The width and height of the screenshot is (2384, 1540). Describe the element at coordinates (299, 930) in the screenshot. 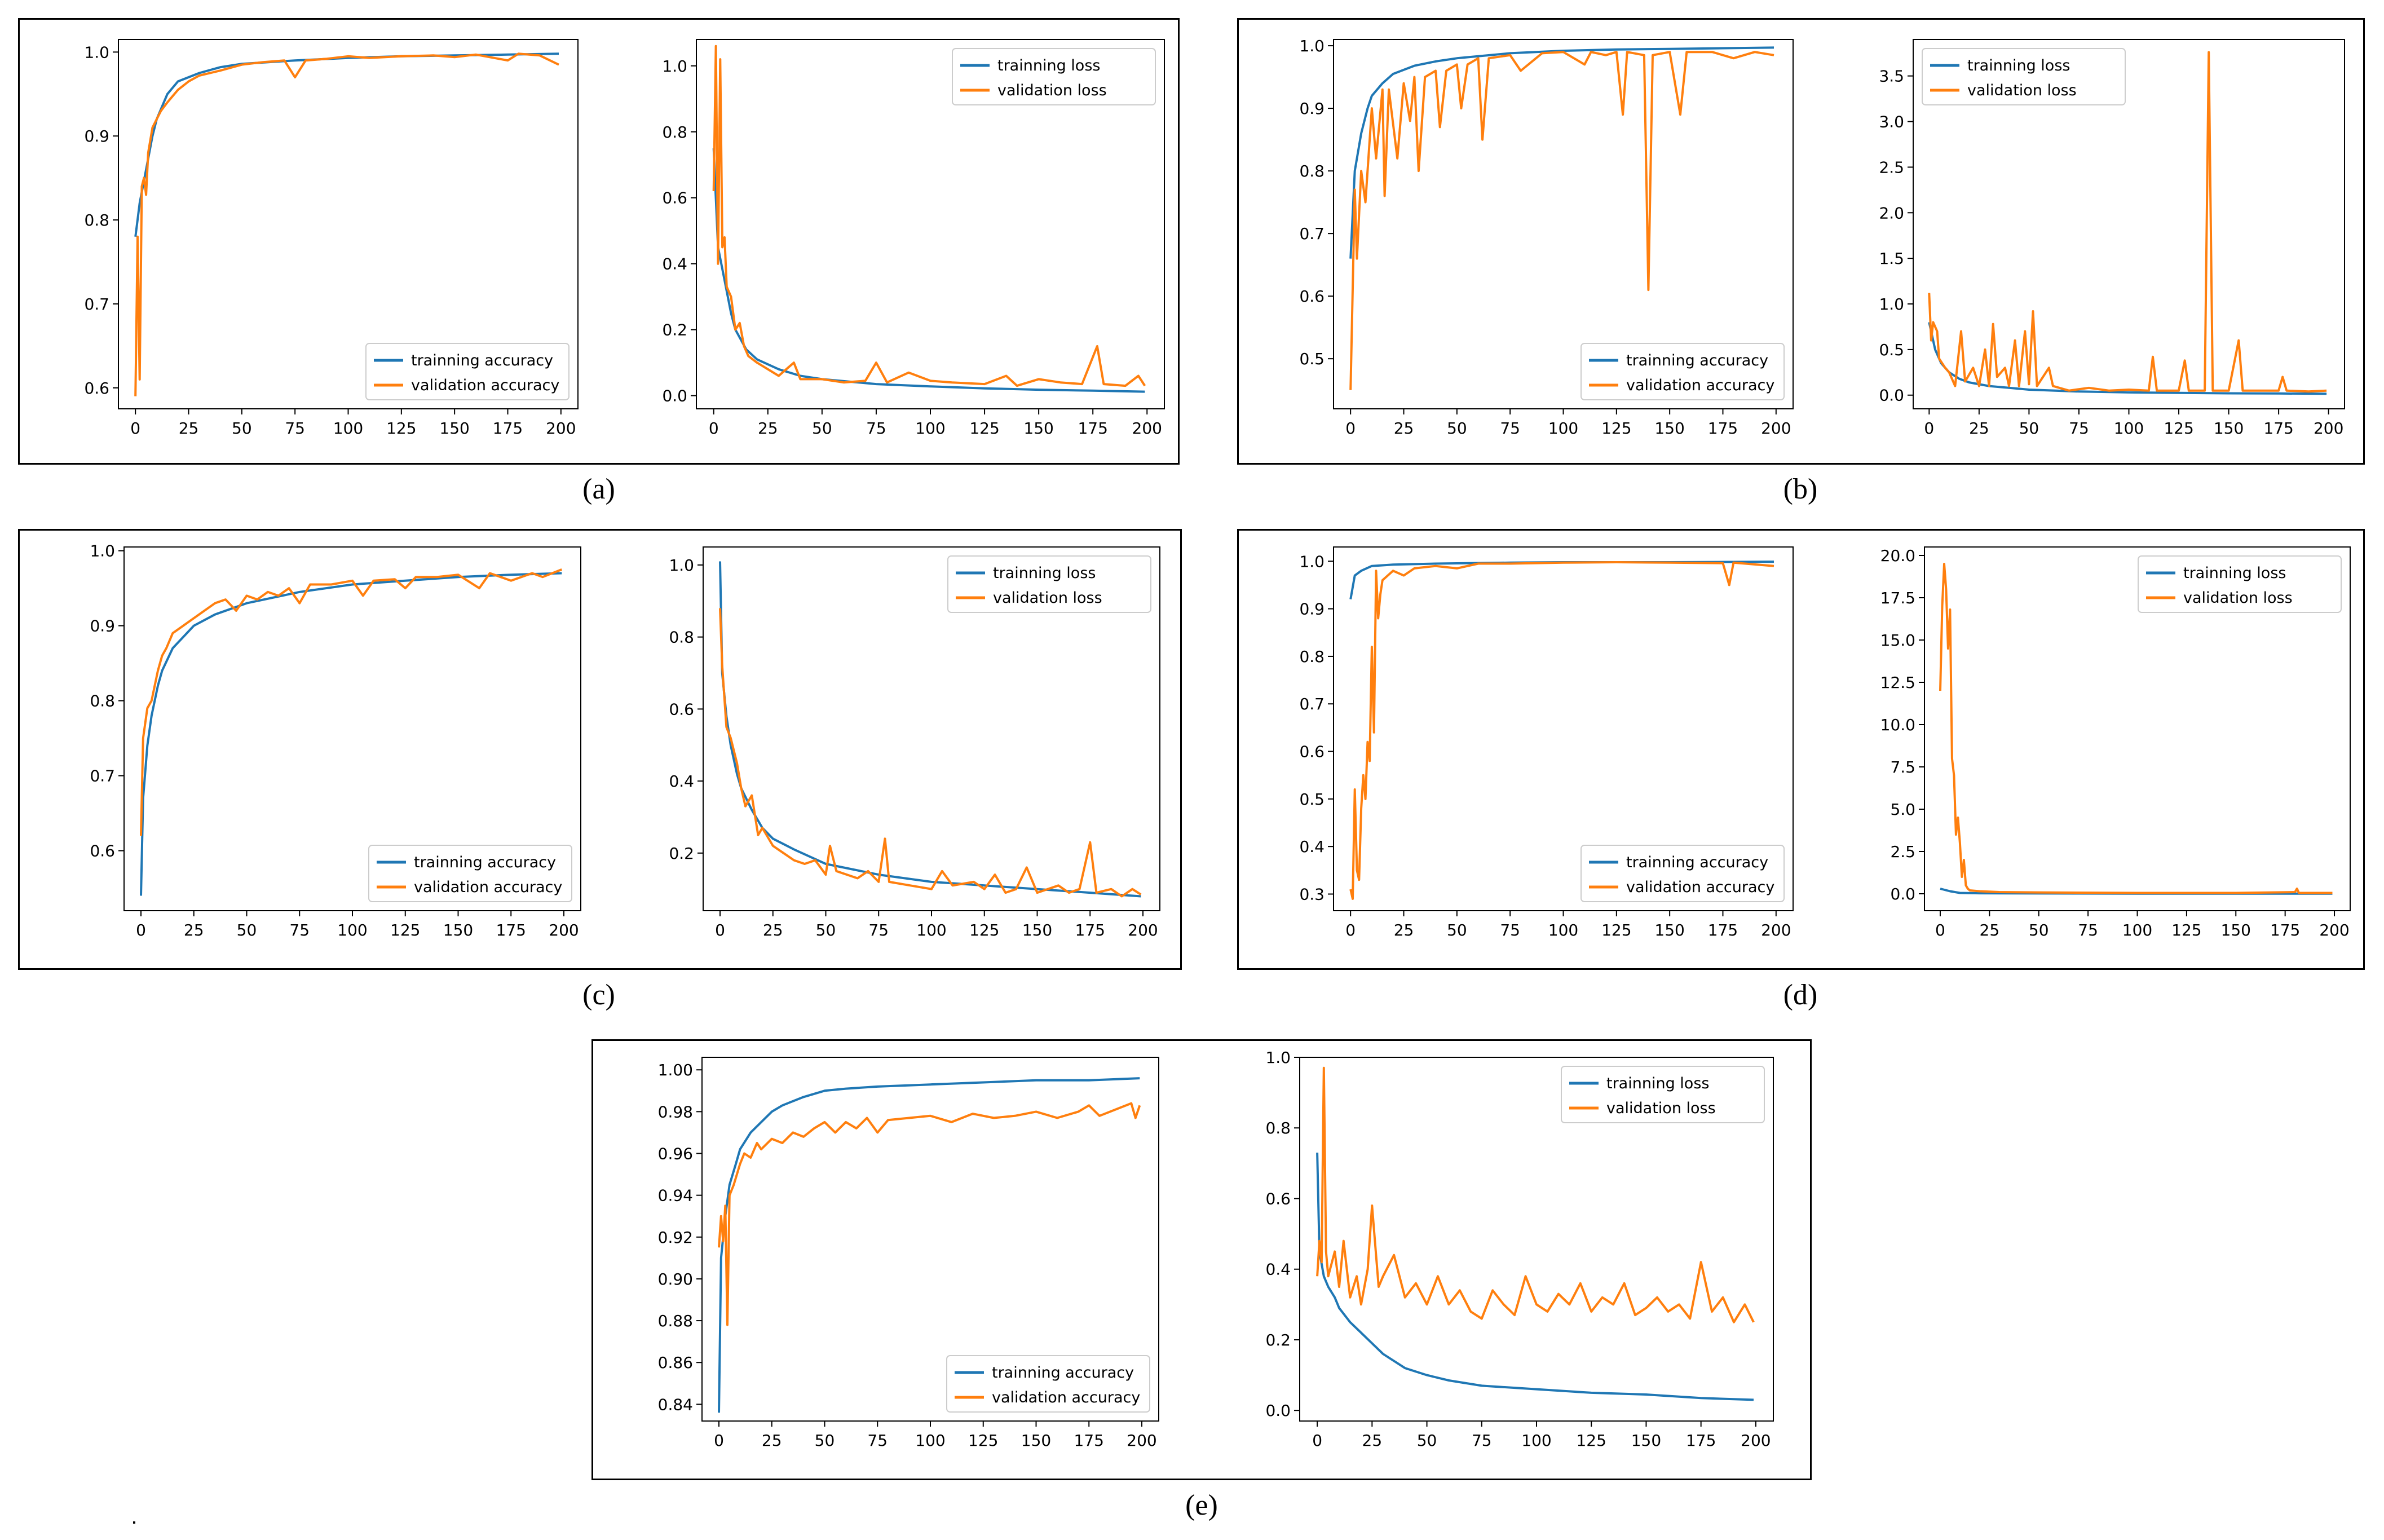

I see `chart-c-acc-xtick-label: 75` at that location.